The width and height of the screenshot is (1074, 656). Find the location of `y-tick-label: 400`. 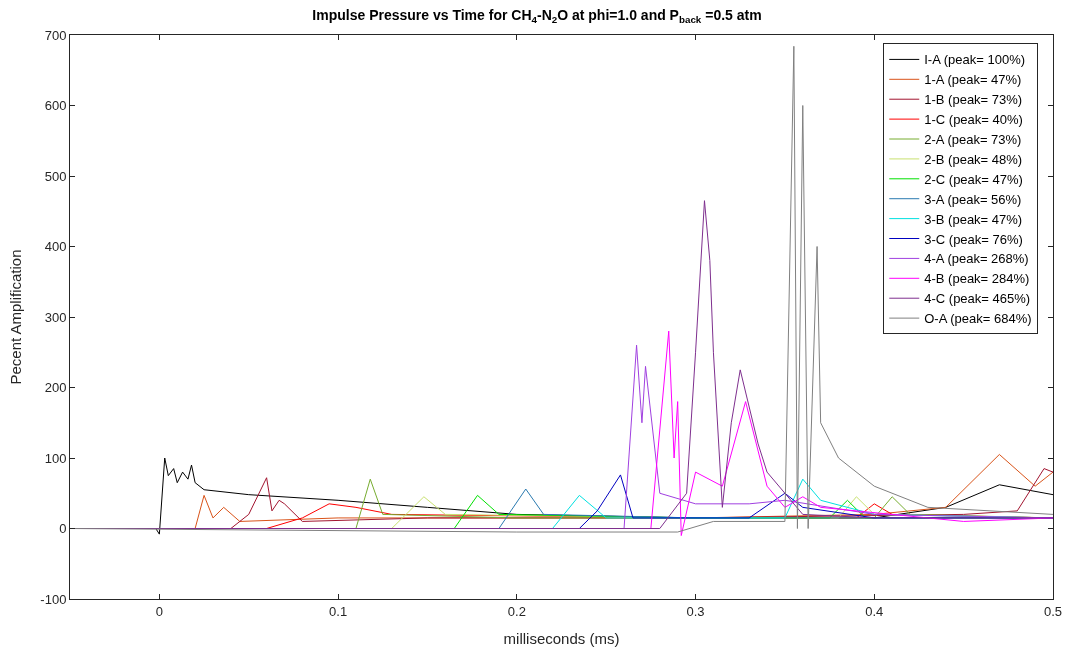

y-tick-label: 400 is located at coordinates (55, 247).